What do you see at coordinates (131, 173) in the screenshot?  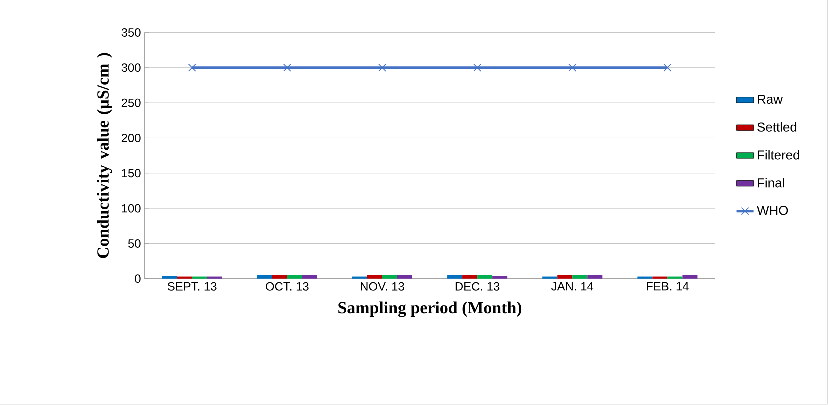 I see `y-tick-label: 150` at bounding box center [131, 173].